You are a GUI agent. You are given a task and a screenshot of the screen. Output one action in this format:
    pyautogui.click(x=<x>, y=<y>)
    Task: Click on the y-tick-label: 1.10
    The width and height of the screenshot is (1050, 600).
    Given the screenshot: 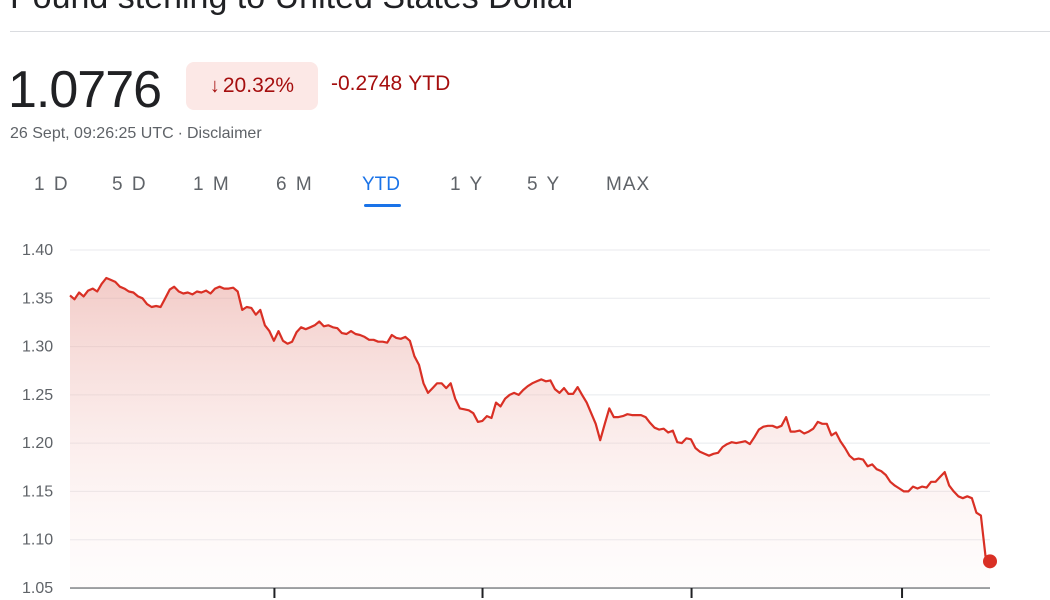 What is the action you would take?
    pyautogui.click(x=37, y=540)
    